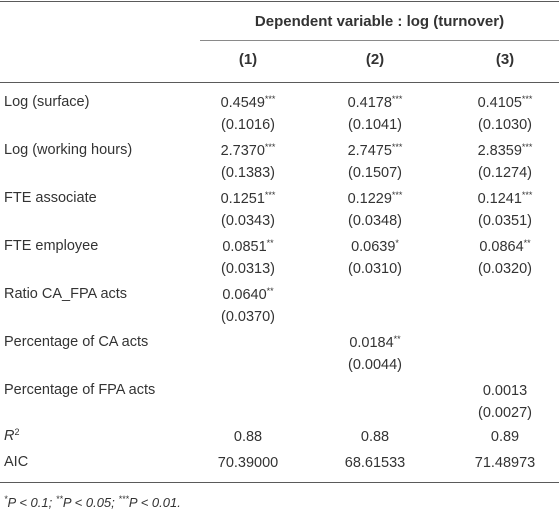  I want to click on standard-error: (0.0351), so click(504, 221).